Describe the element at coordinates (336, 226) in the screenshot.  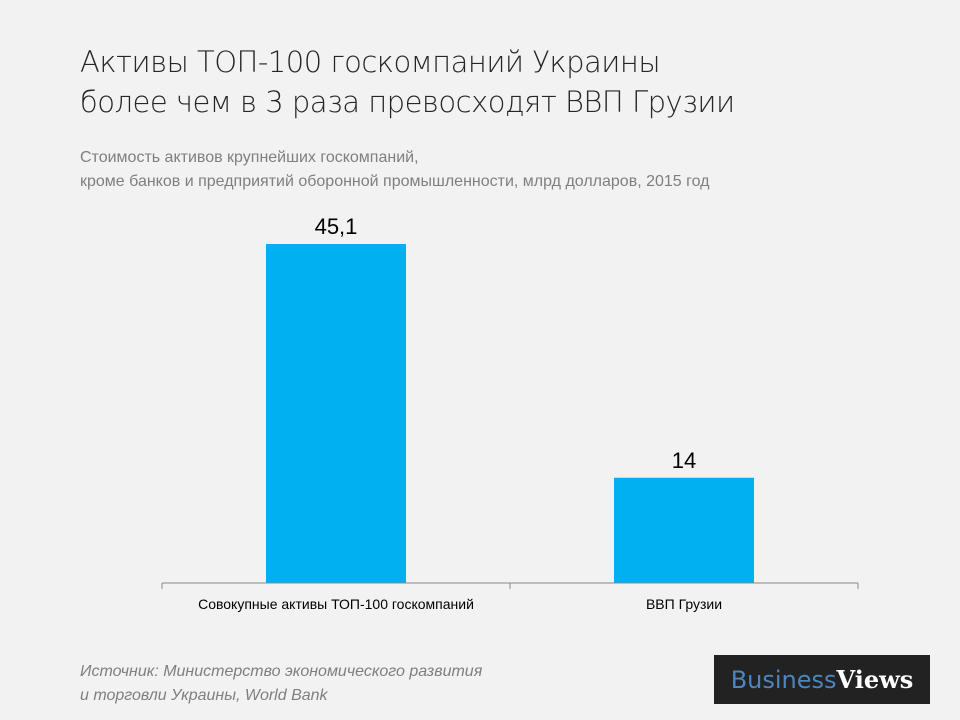
I see `data-label: 45,1` at that location.